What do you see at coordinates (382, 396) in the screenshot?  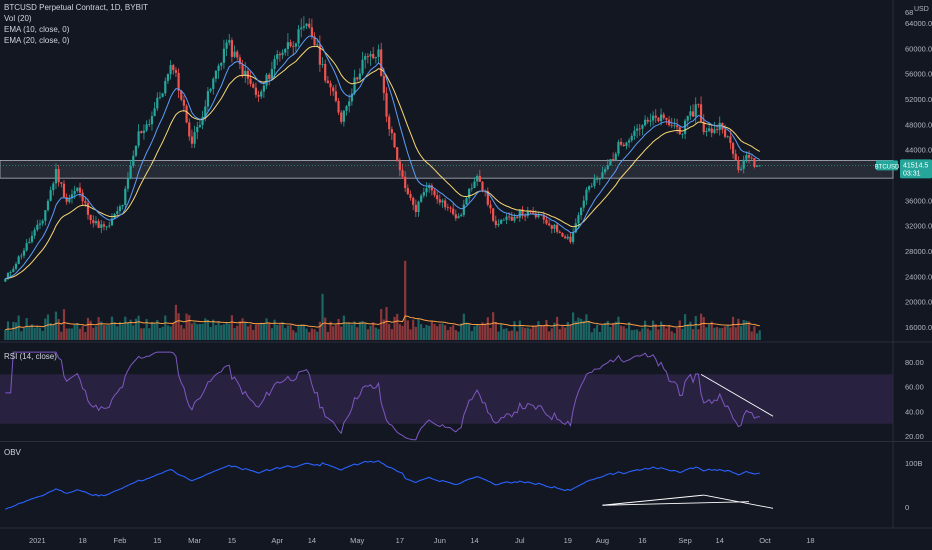 I see `rsi-line` at bounding box center [382, 396].